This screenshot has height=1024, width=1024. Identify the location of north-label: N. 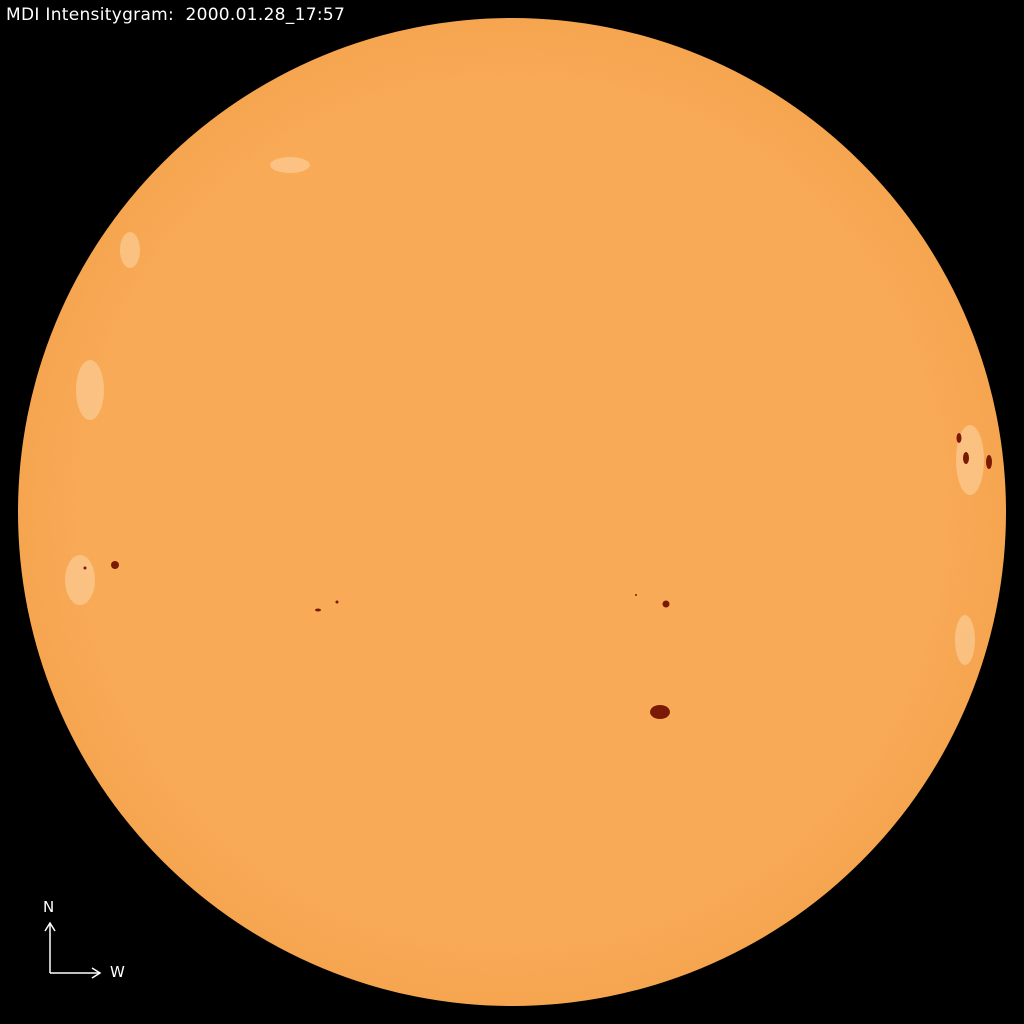
(49, 907).